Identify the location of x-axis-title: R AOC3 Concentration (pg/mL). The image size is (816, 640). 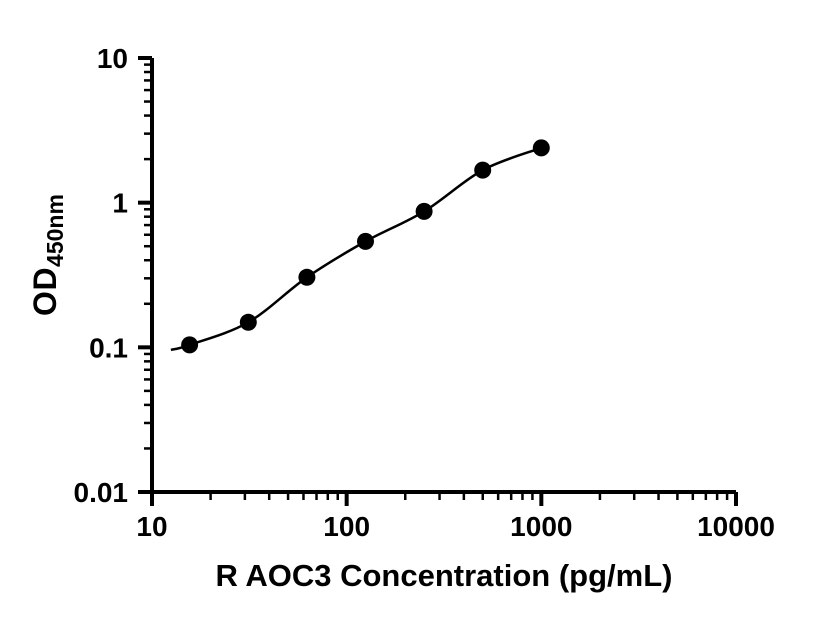
(444, 575).